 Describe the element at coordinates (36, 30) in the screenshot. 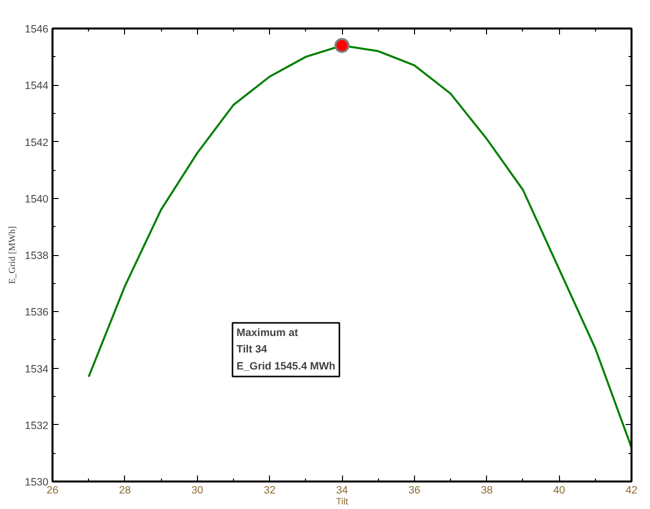

I see `y-tick-label: 1546` at that location.